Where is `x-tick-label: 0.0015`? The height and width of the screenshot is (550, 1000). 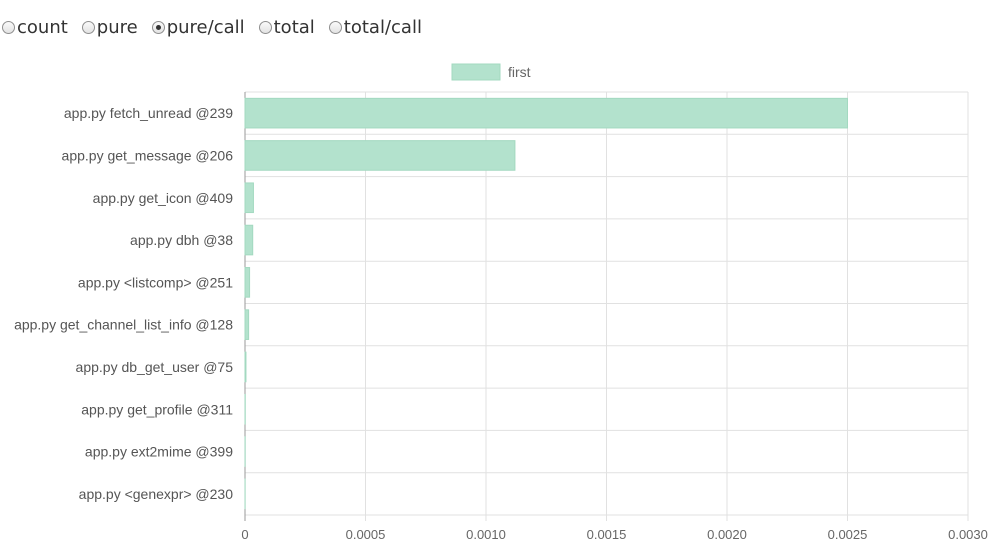
x-tick-label: 0.0015 is located at coordinates (607, 534).